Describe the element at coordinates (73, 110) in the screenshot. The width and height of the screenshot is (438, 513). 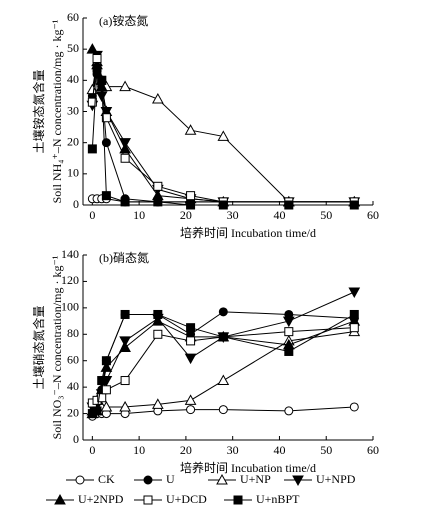
I see `y-tick-label: 30` at that location.